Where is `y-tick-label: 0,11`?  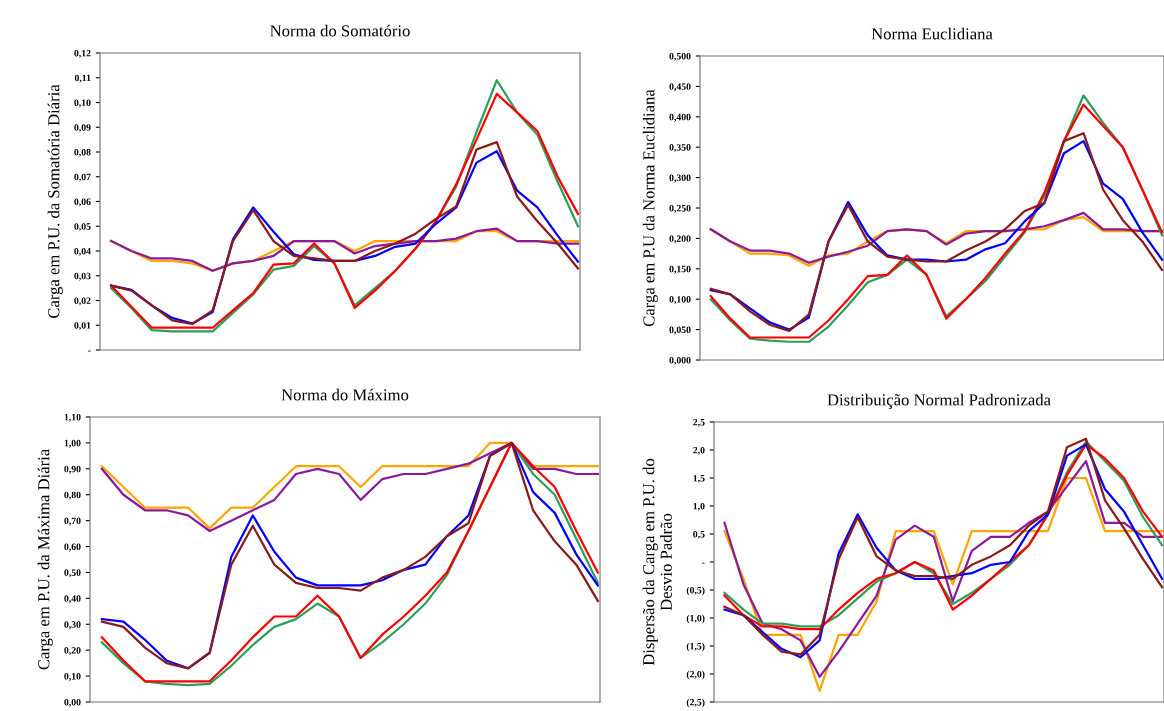 y-tick-label: 0,11 is located at coordinates (82, 78).